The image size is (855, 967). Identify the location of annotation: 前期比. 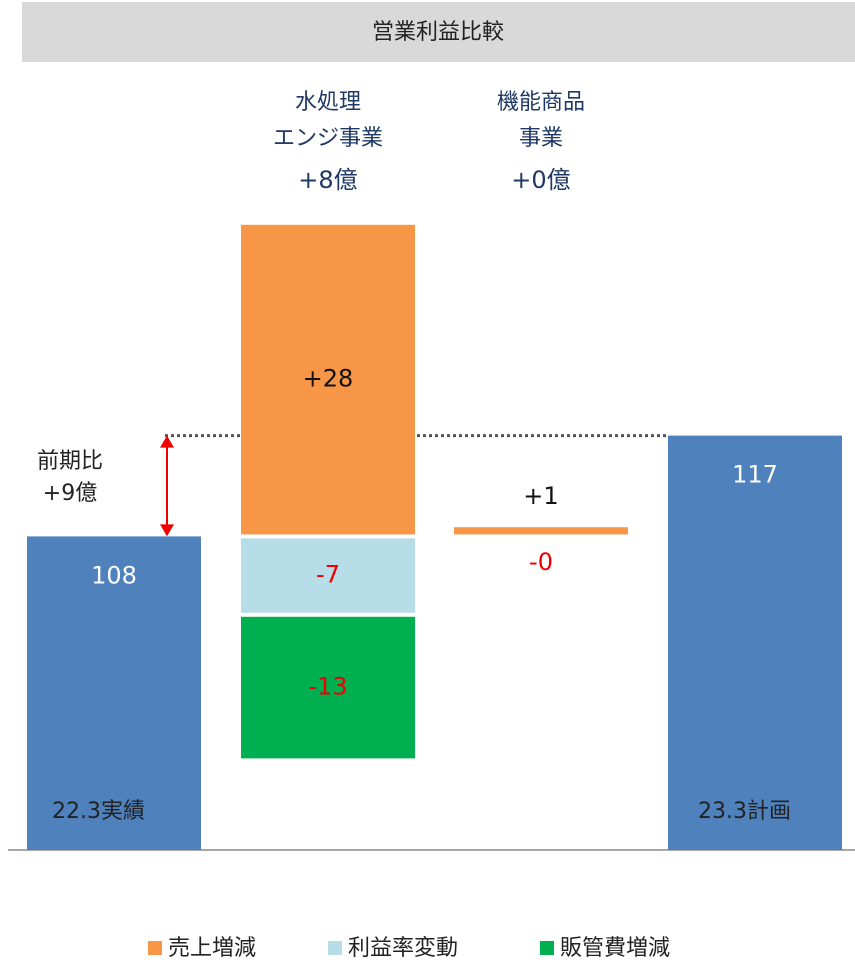
(70, 461).